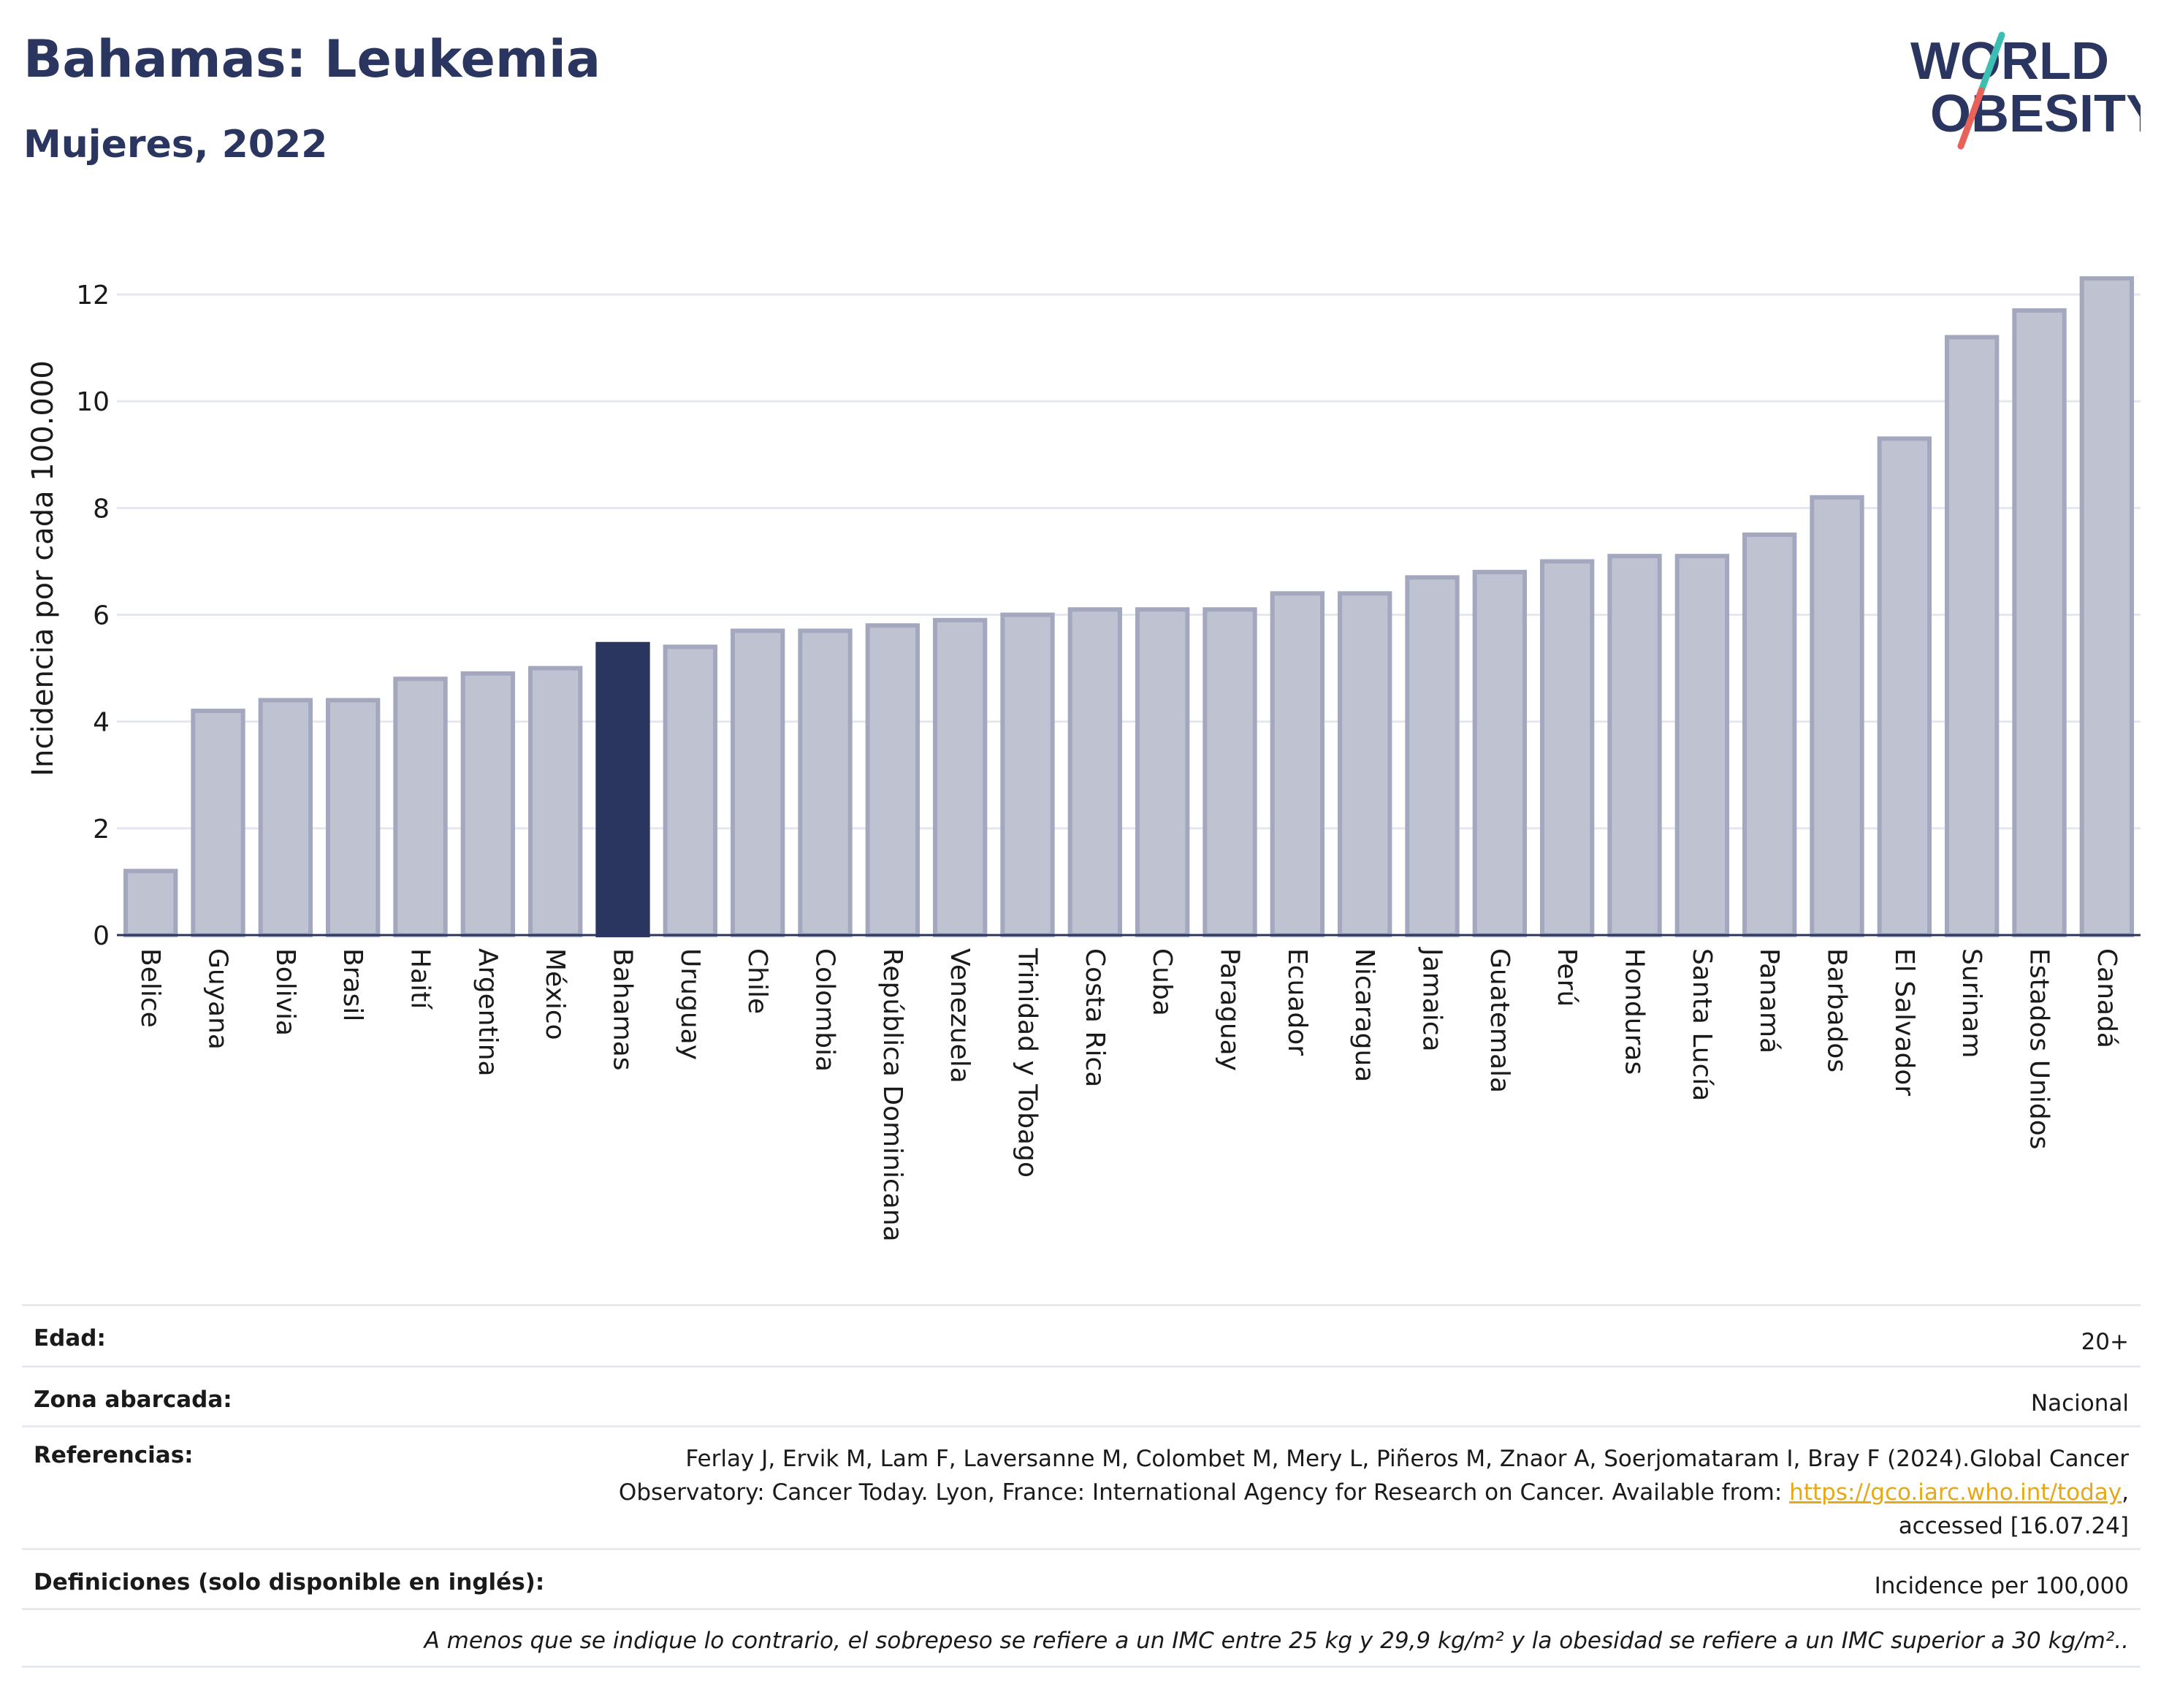 This screenshot has width=2161, height=1708. I want to click on x-tick-label: Perú, so click(1567, 977).